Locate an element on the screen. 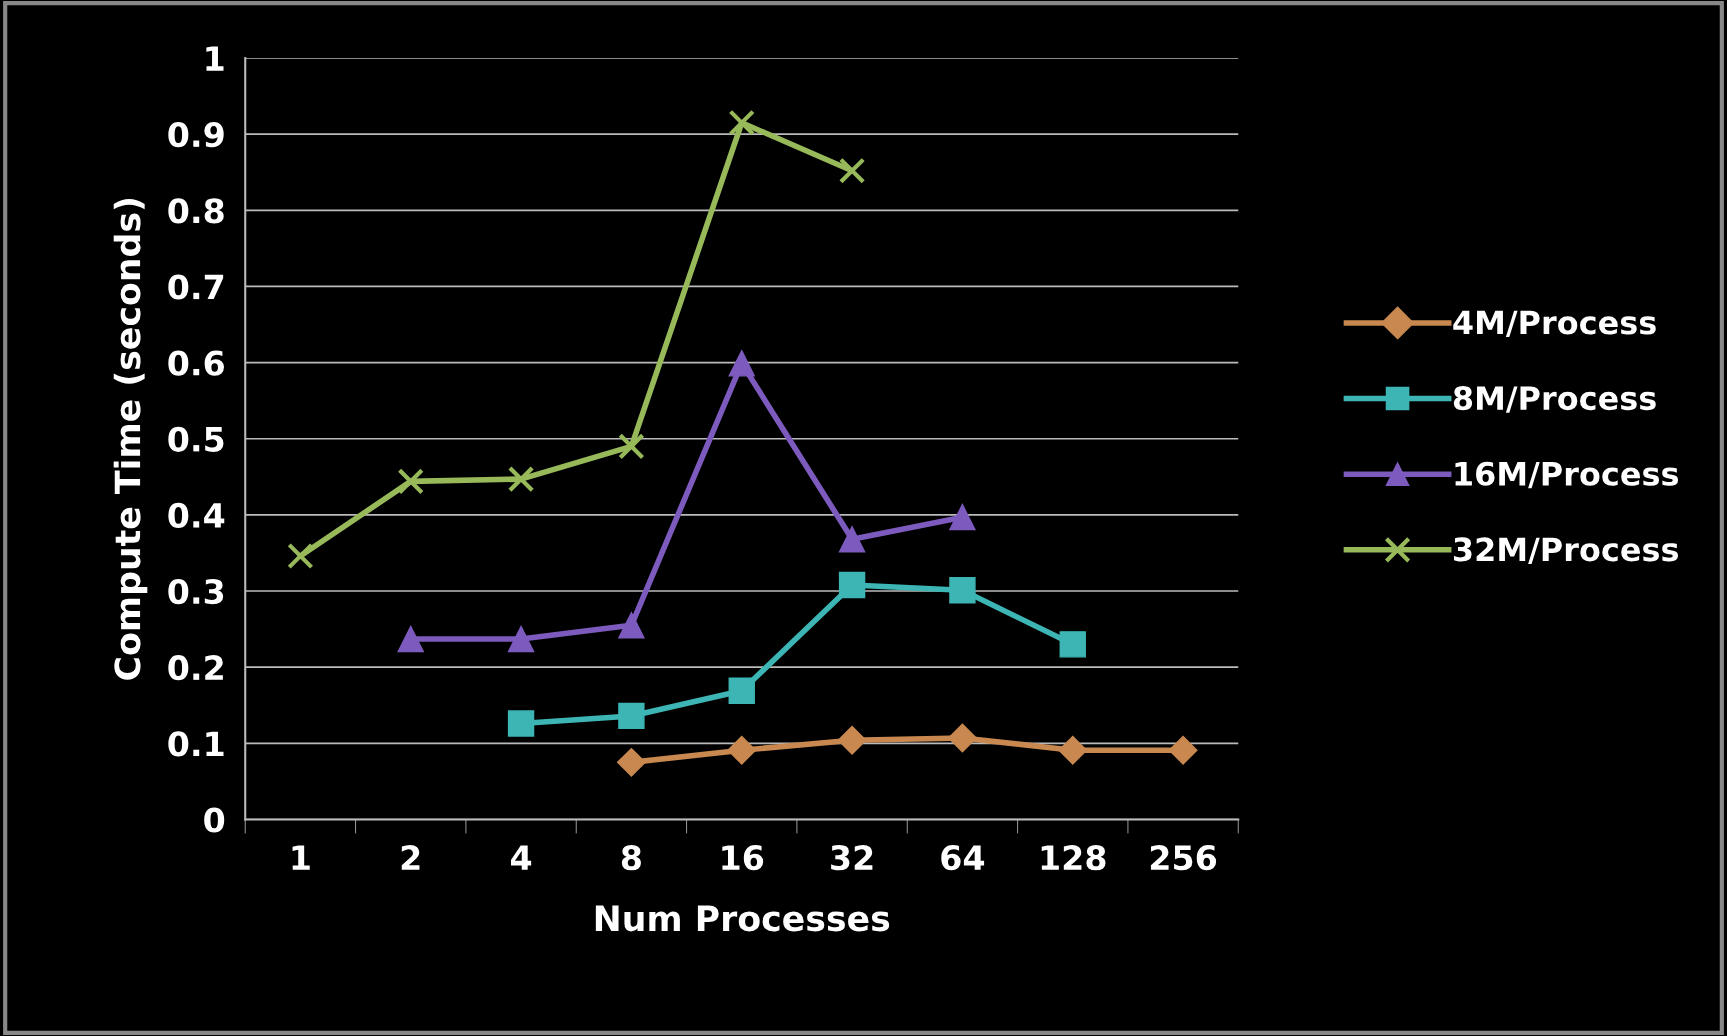 The width and height of the screenshot is (1727, 1036). x-axis-title: Num Processes is located at coordinates (742, 918).